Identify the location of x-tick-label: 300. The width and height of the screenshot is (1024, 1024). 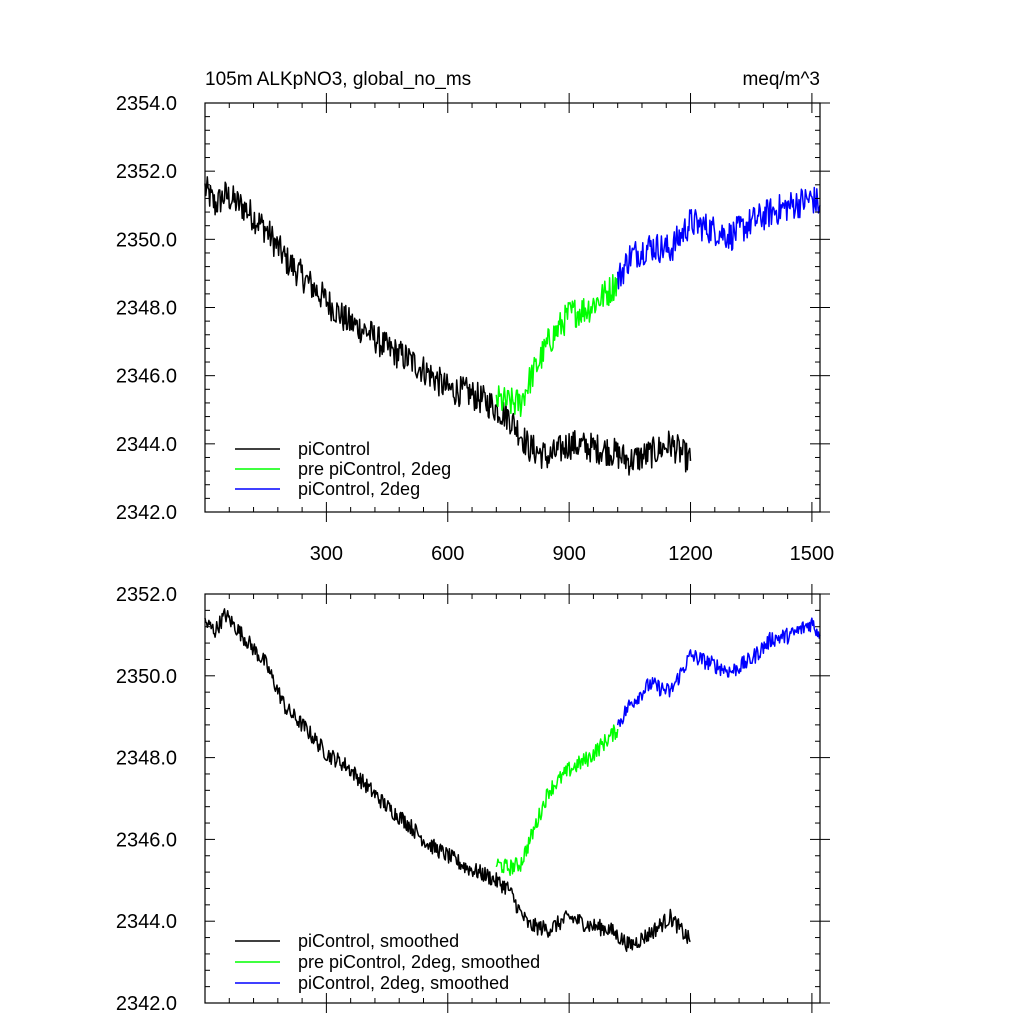
(326, 554).